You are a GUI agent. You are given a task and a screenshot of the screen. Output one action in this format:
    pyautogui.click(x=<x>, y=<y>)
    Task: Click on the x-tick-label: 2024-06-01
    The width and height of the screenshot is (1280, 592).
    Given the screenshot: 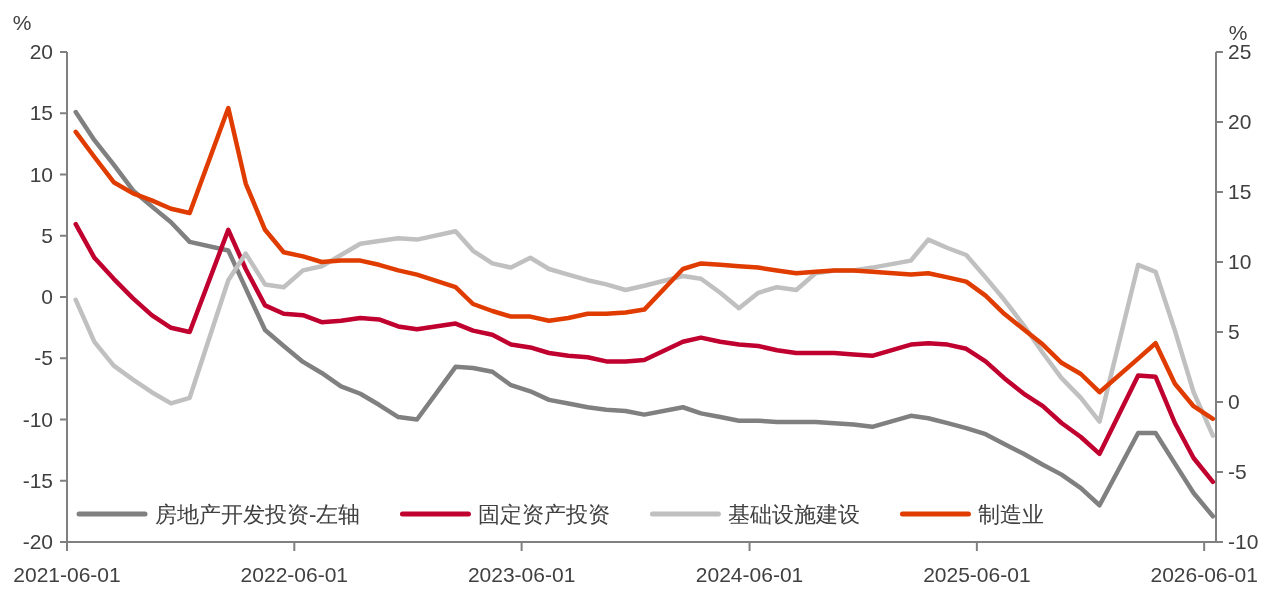 What is the action you would take?
    pyautogui.click(x=749, y=574)
    